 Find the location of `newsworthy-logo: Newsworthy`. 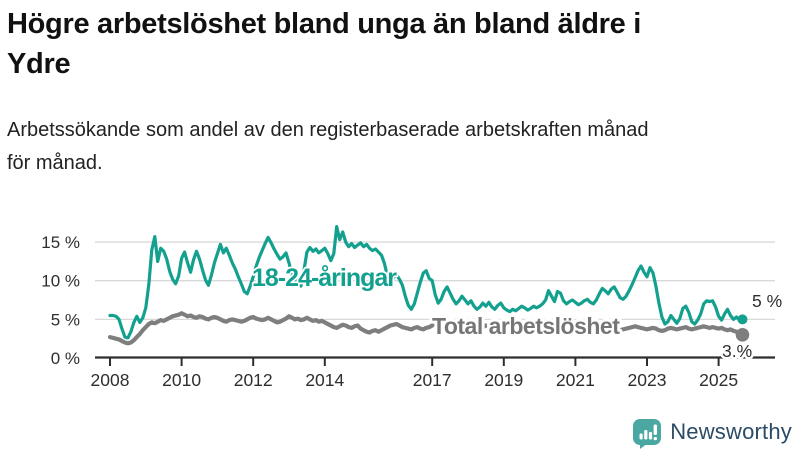

newsworthy-logo: Newsworthy is located at coordinates (711, 432).